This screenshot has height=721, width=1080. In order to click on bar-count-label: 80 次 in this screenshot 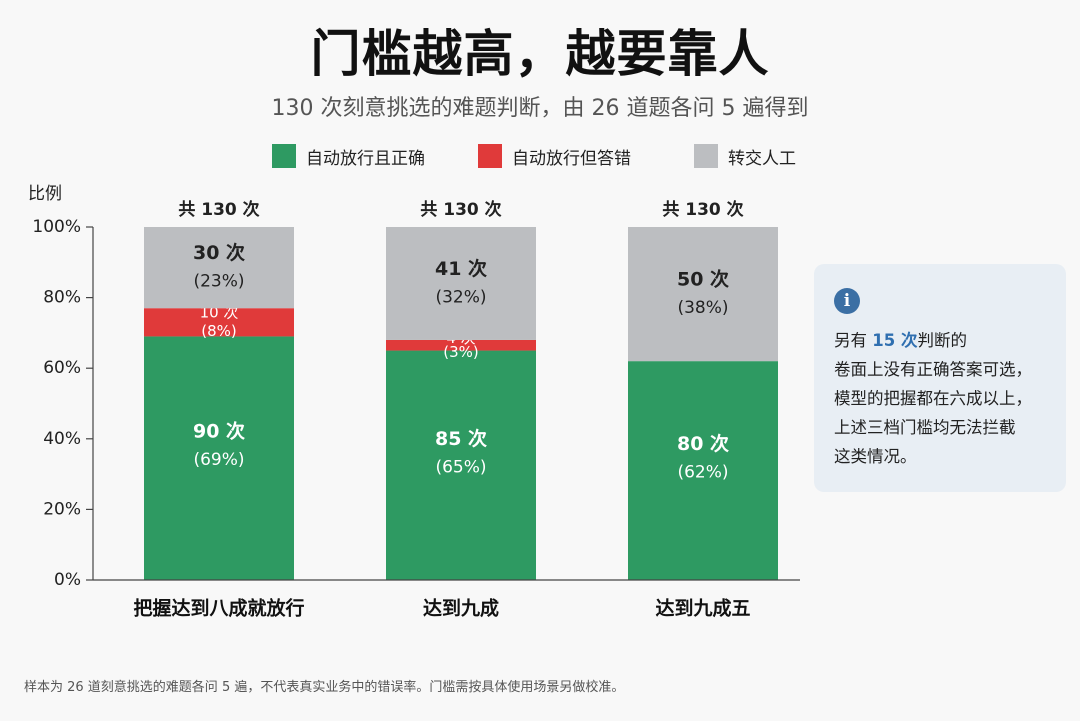, I will do `click(703, 443)`.